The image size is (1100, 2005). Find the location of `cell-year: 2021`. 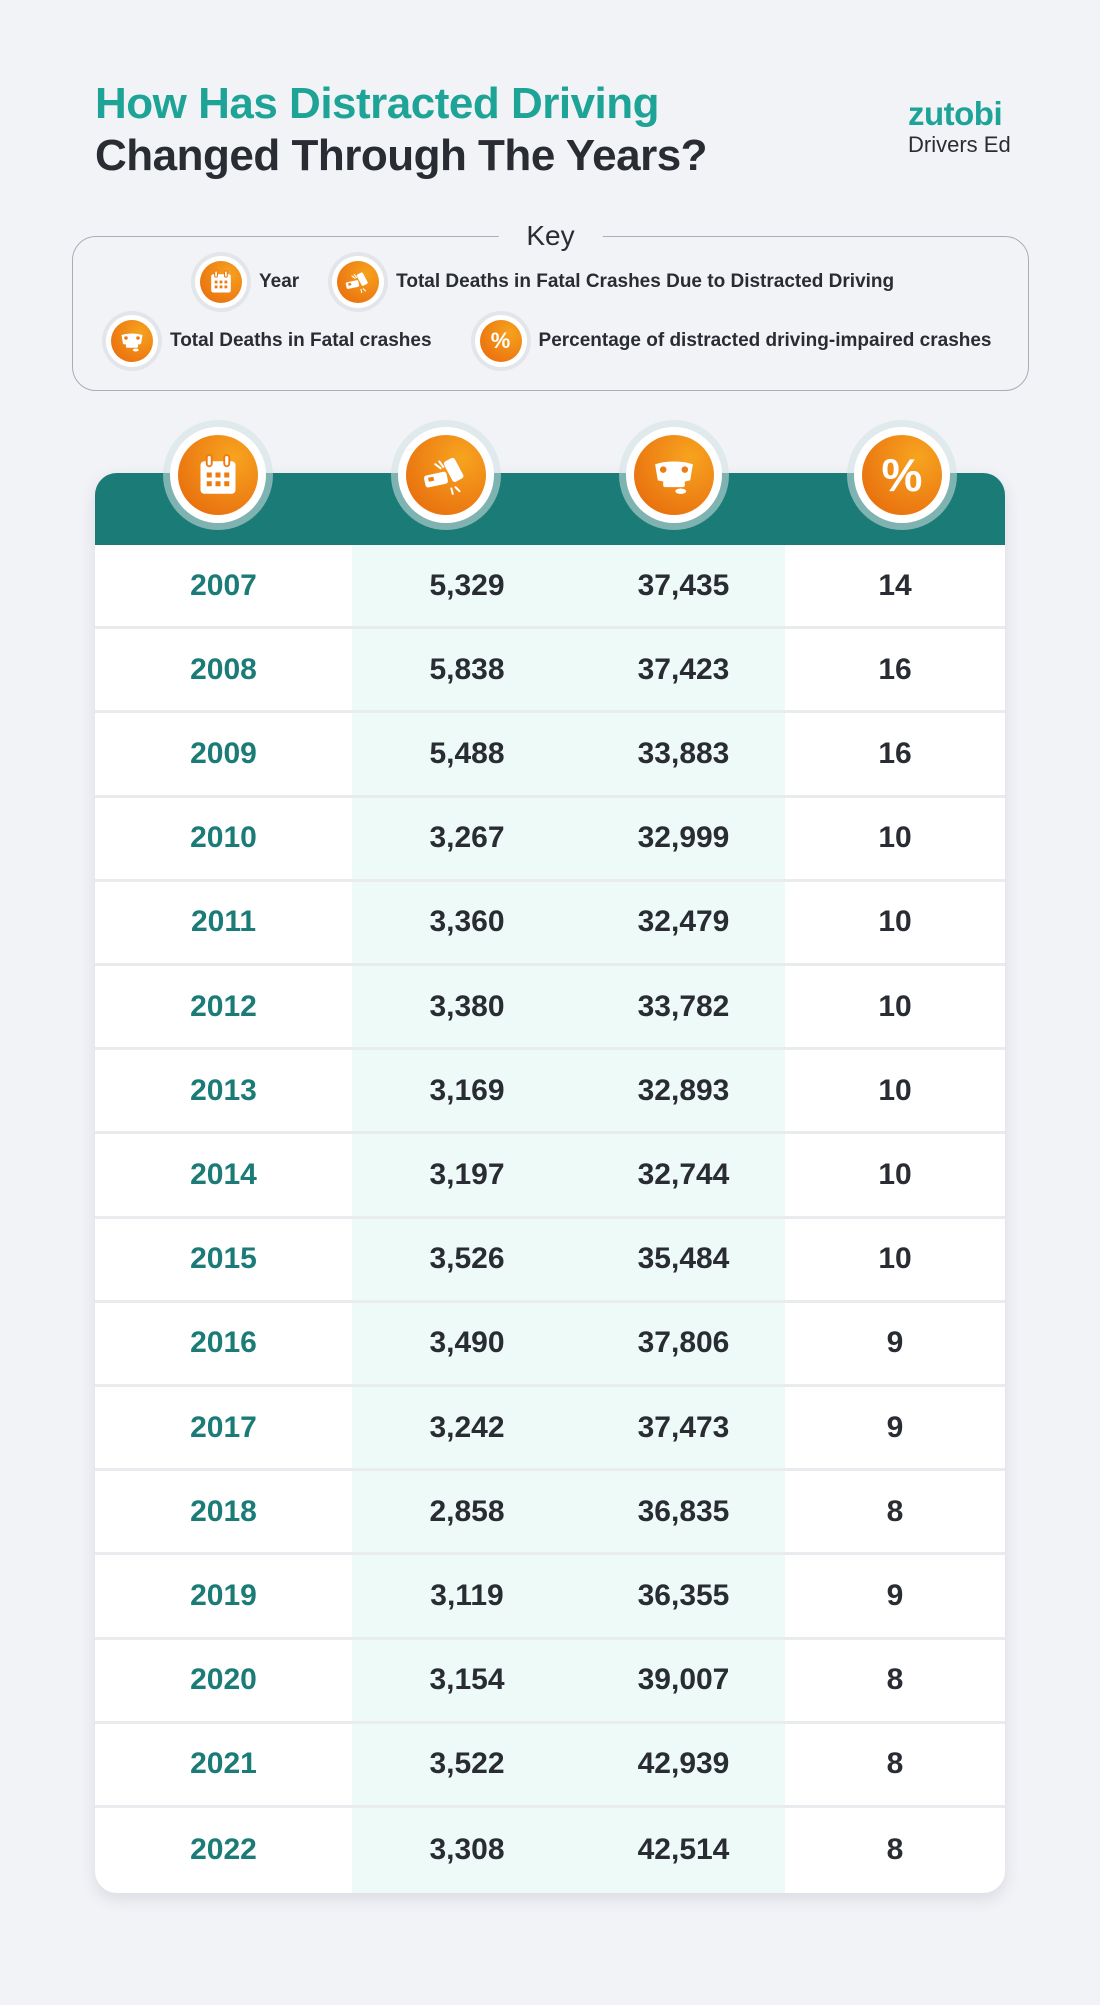

cell-year: 2021 is located at coordinates (223, 1764).